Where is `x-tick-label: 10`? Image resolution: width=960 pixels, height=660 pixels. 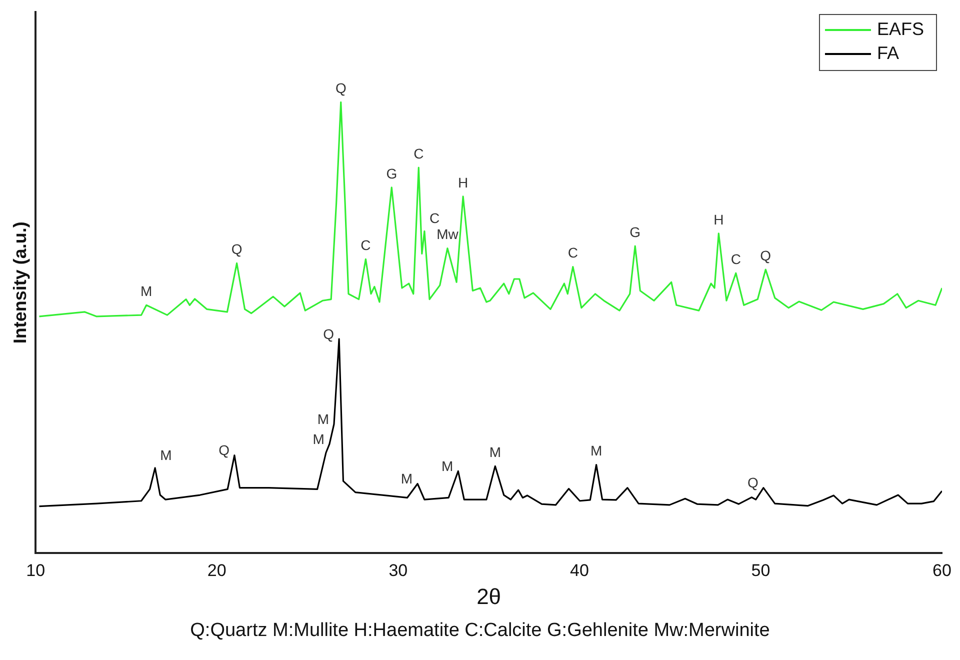 x-tick-label: 10 is located at coordinates (36, 570).